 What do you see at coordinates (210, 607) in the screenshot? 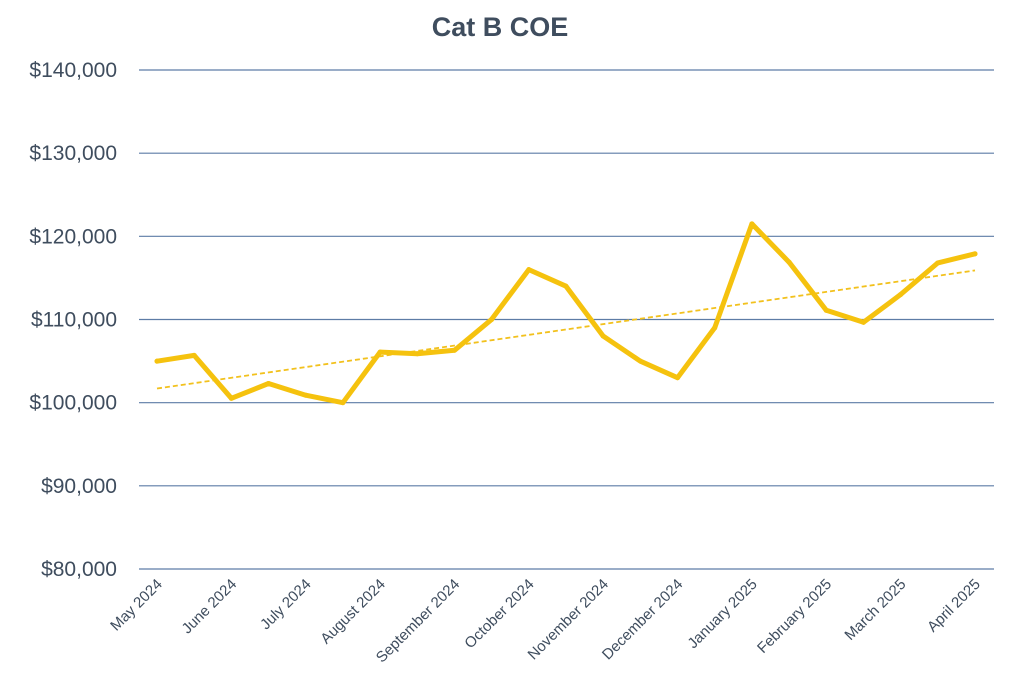
I see `x-tick-label: June 2024` at bounding box center [210, 607].